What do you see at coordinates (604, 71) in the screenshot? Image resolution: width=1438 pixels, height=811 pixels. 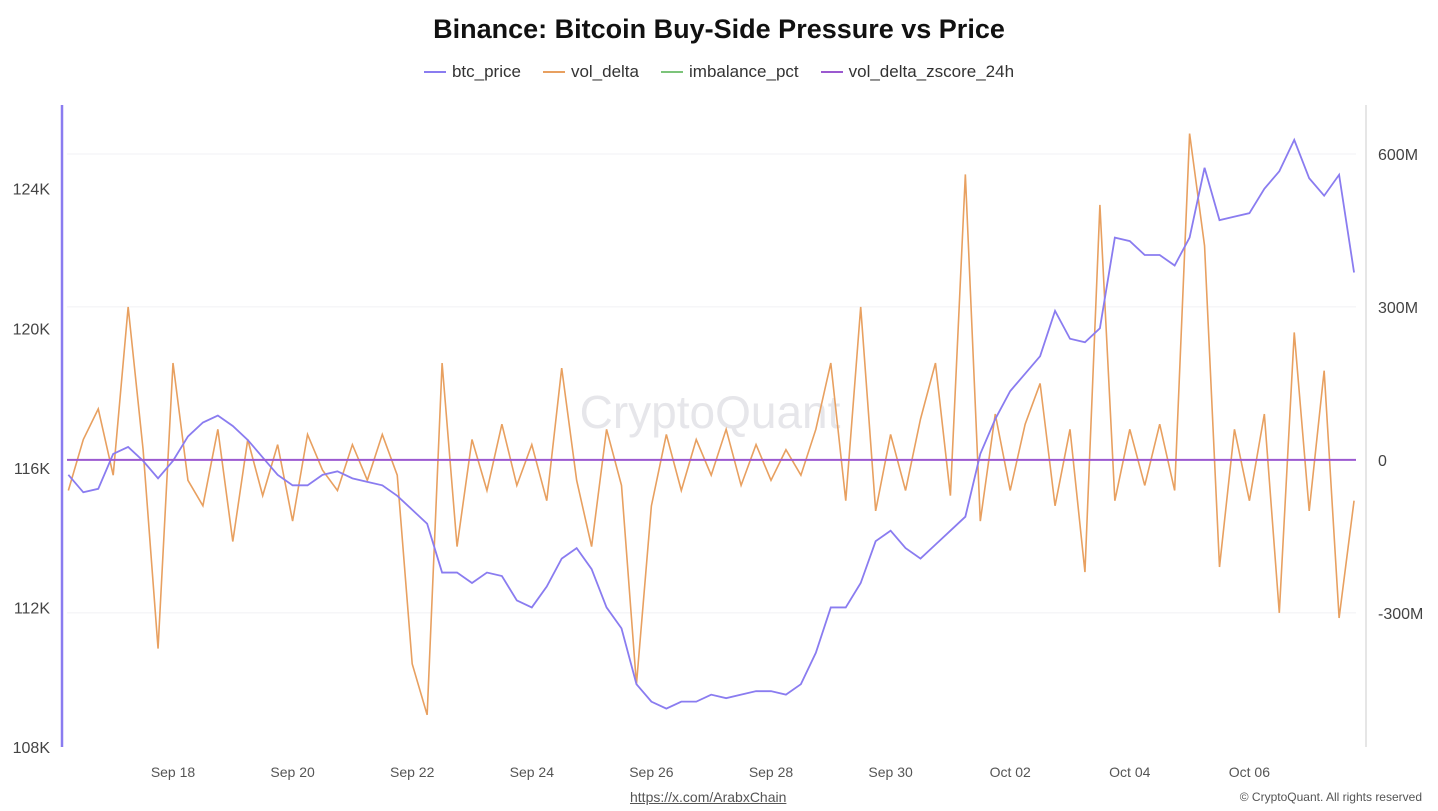 I see `legend-label: vol_delta` at bounding box center [604, 71].